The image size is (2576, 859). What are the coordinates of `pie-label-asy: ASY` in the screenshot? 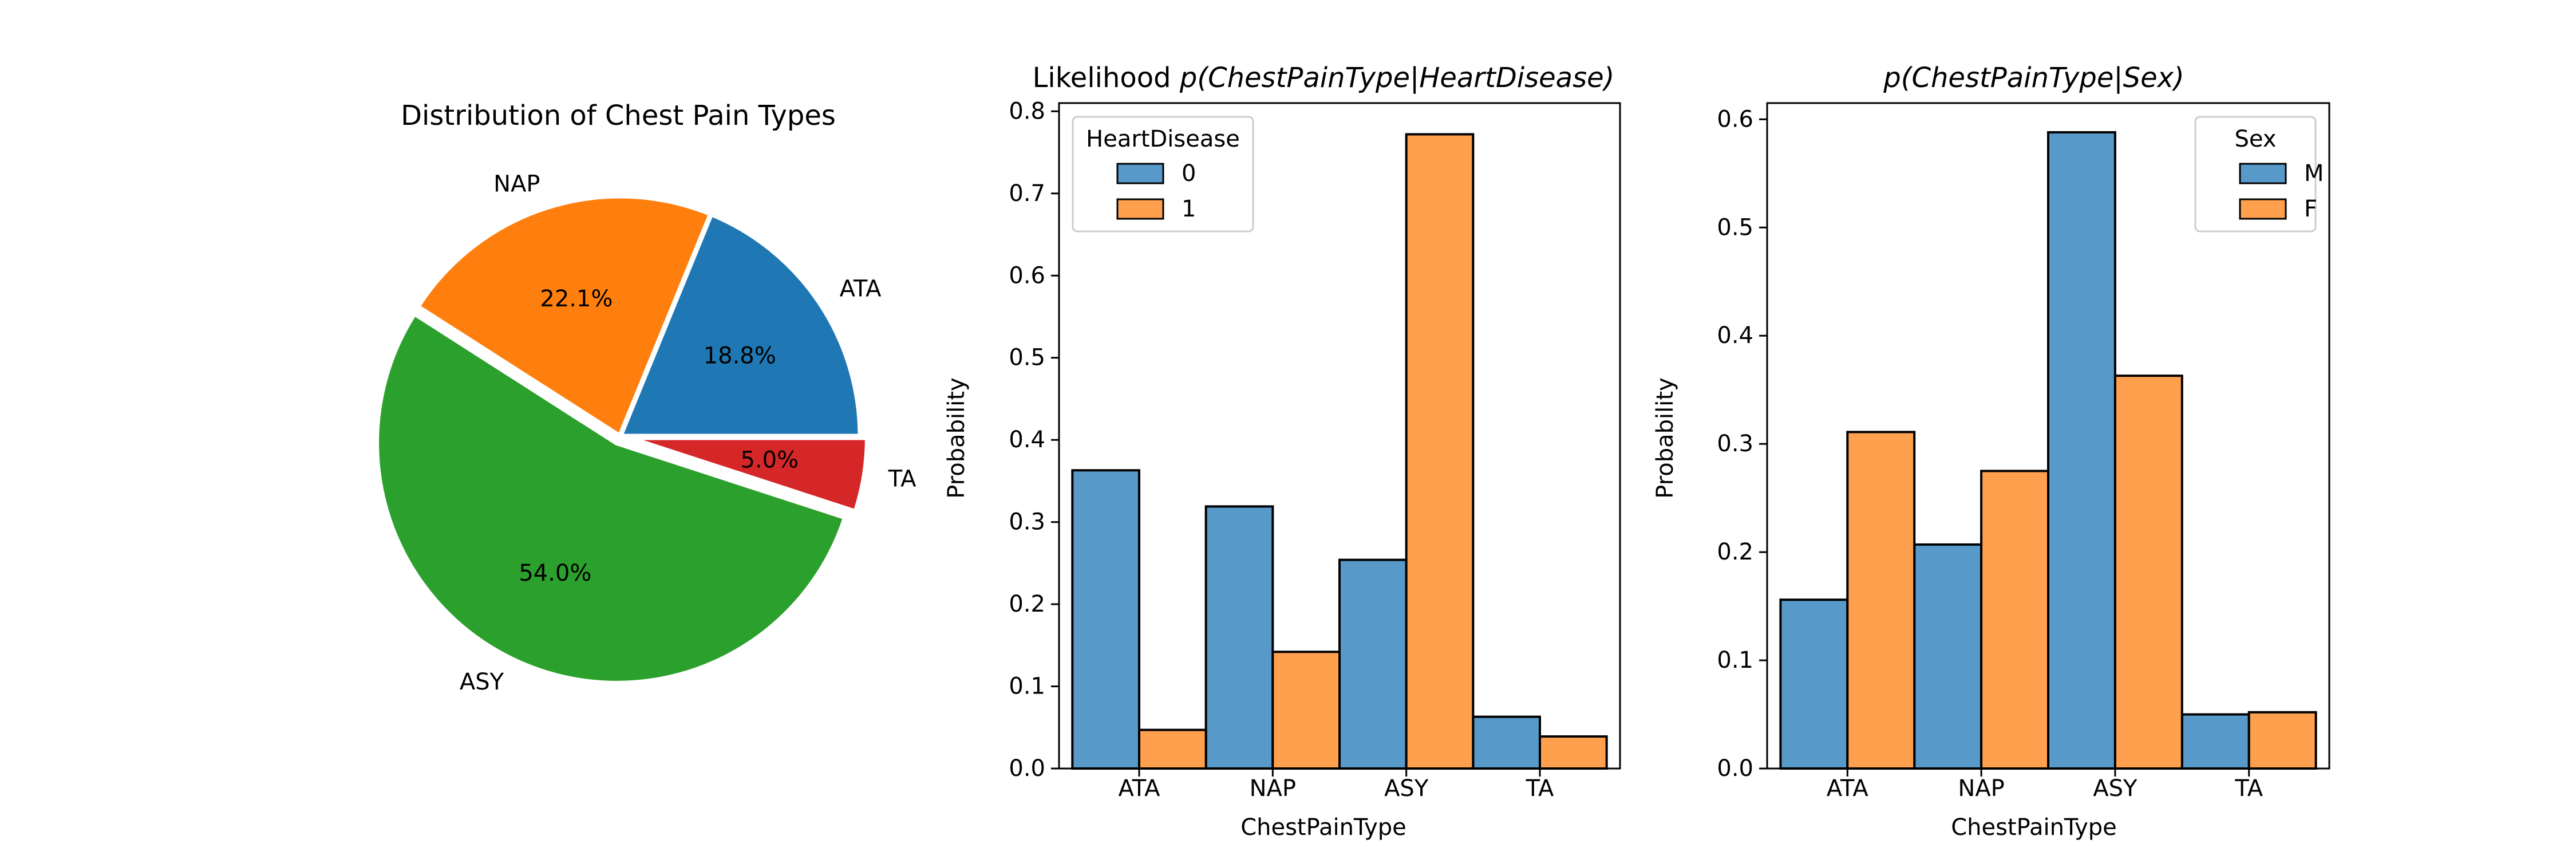 It's located at (482, 682).